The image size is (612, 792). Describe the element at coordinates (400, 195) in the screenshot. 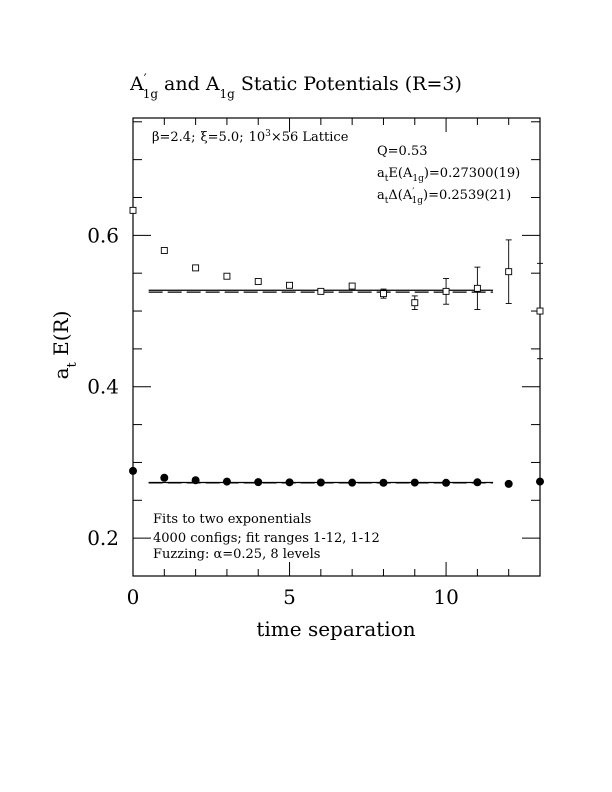

I see `fit-gap-mid: Δ(A` at that location.